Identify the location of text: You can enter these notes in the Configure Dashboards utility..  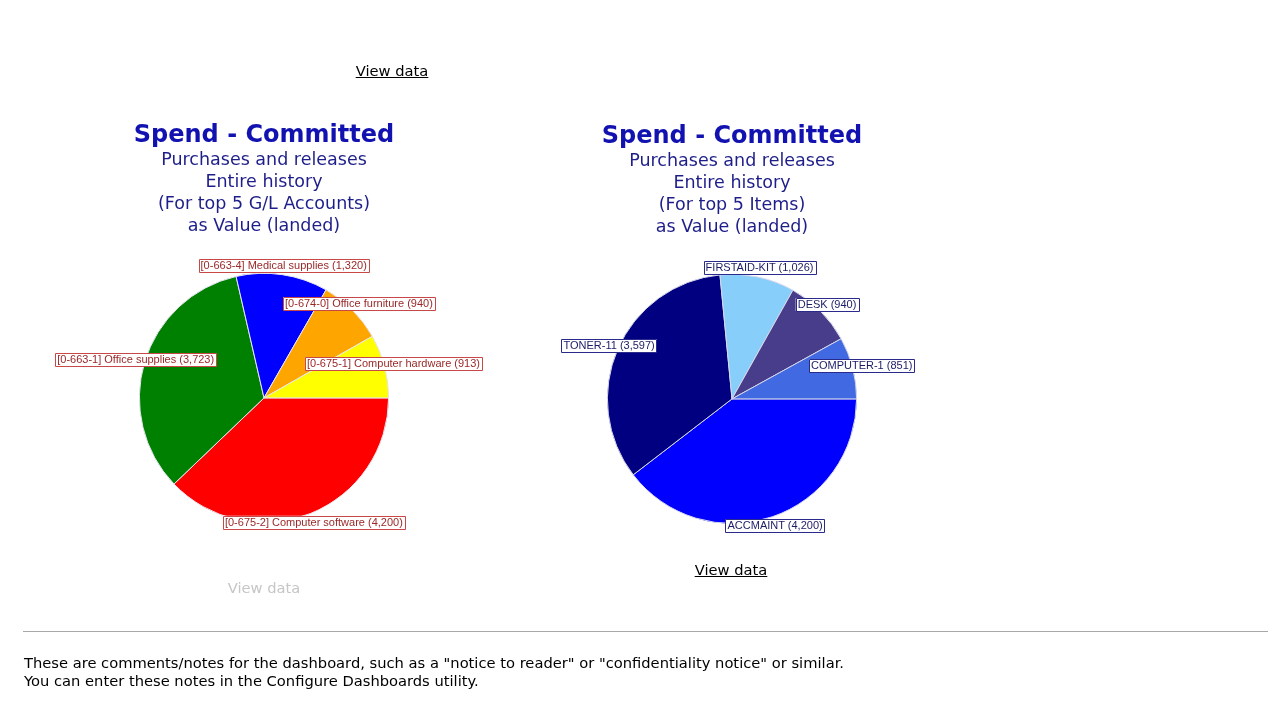
(251, 680).